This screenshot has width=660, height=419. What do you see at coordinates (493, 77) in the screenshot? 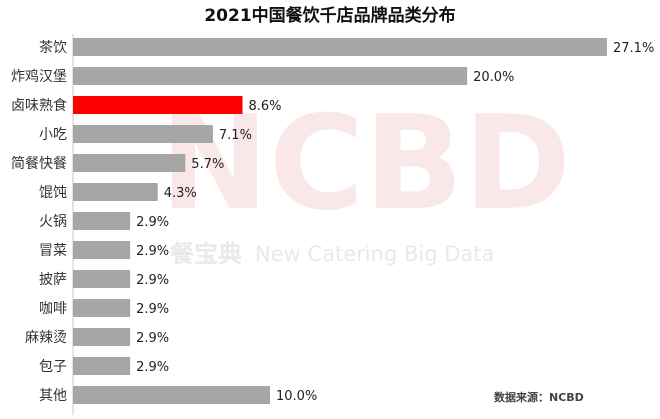
I see `data-label: 20.0%` at bounding box center [493, 77].